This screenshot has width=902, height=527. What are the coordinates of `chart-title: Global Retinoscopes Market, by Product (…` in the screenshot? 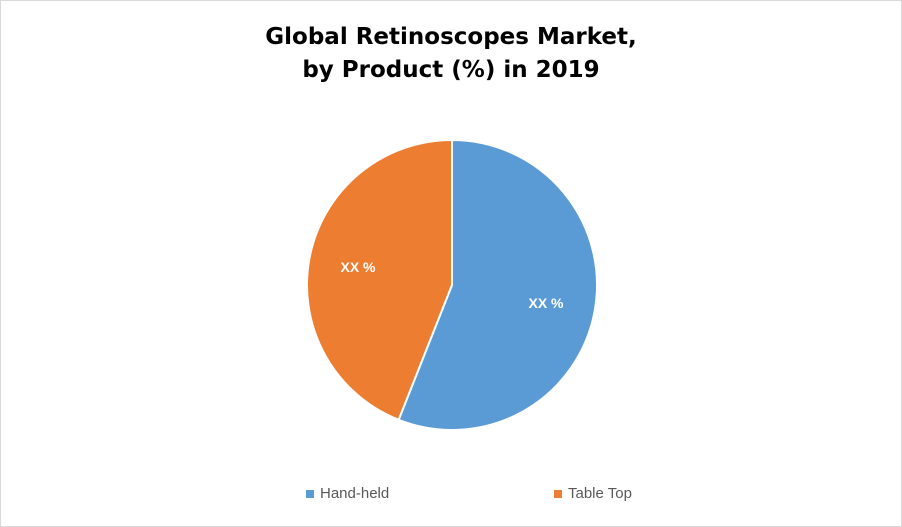 It's located at (451, 54).